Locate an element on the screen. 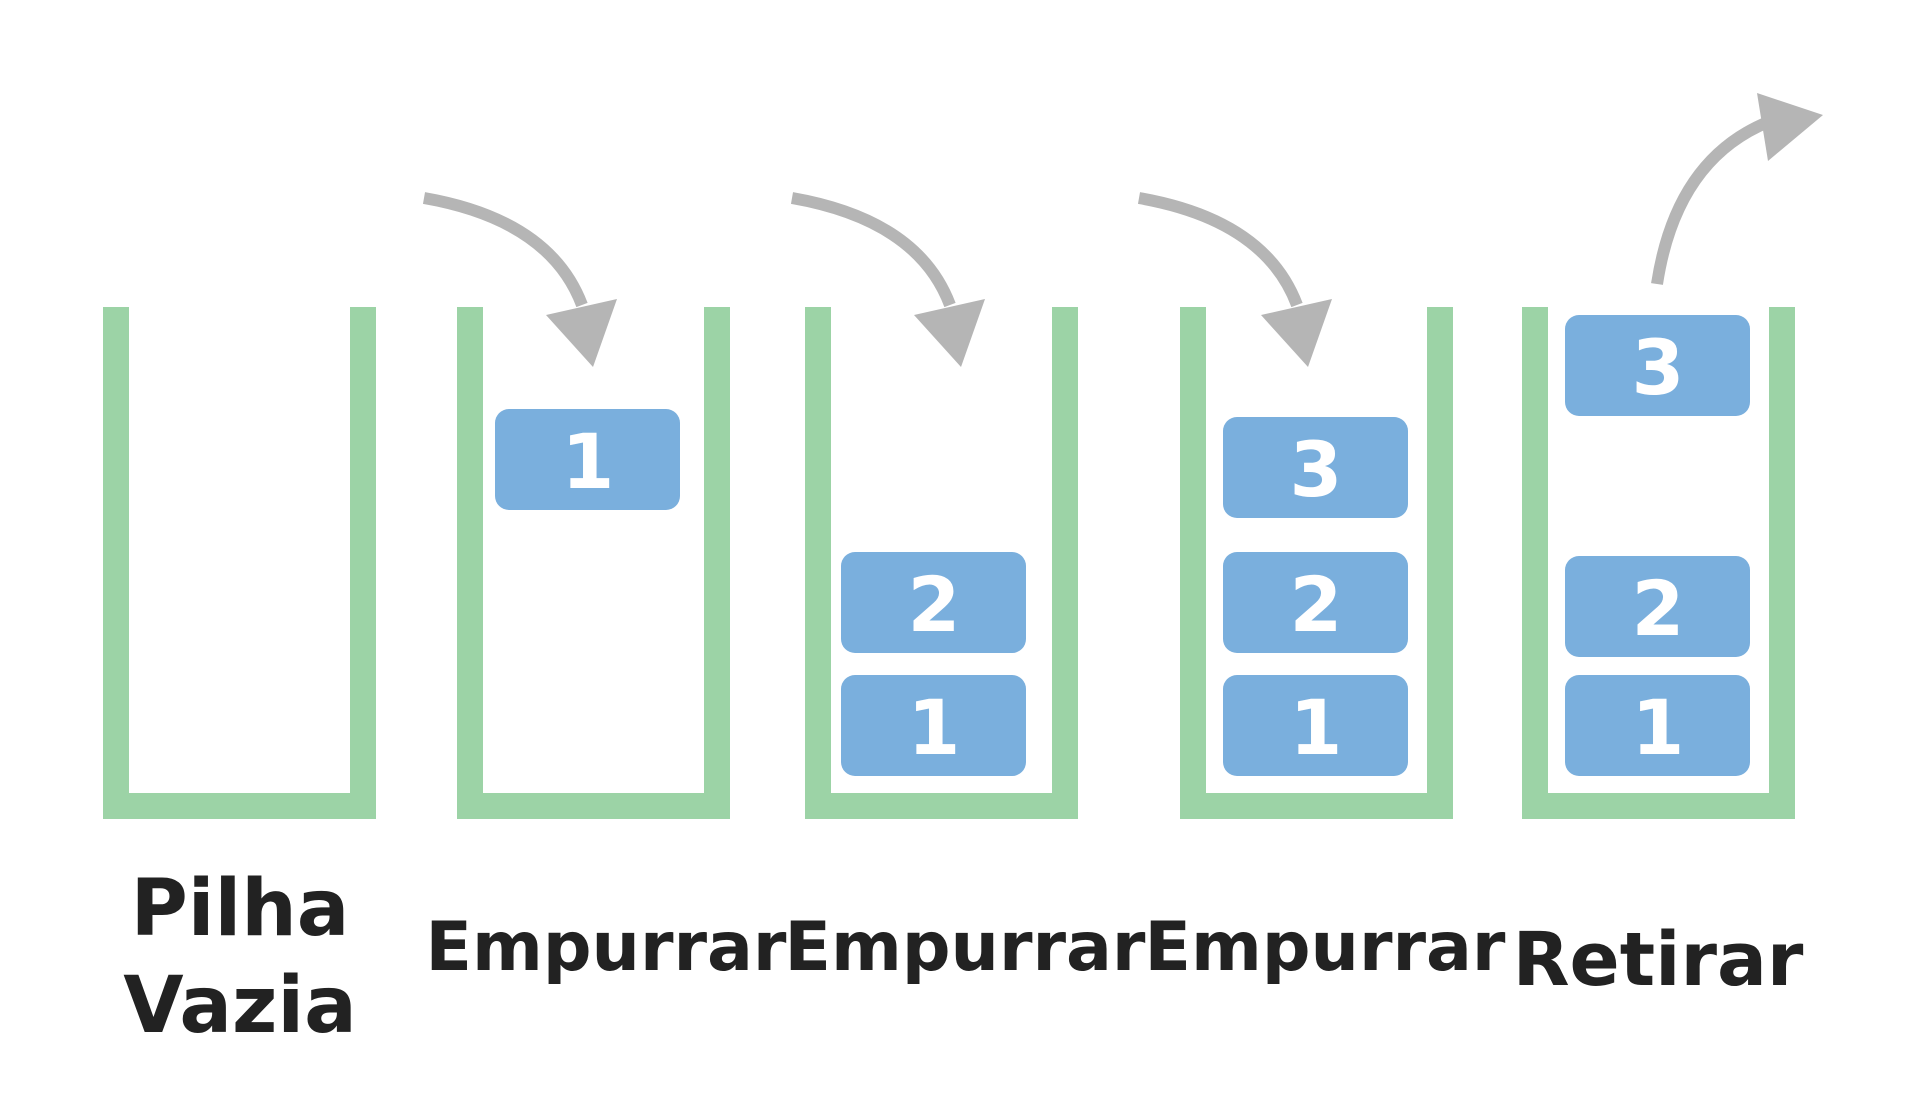 The width and height of the screenshot is (1908, 1114). stage-pop: 3 2 1 Retirar is located at coordinates (1668, 548).